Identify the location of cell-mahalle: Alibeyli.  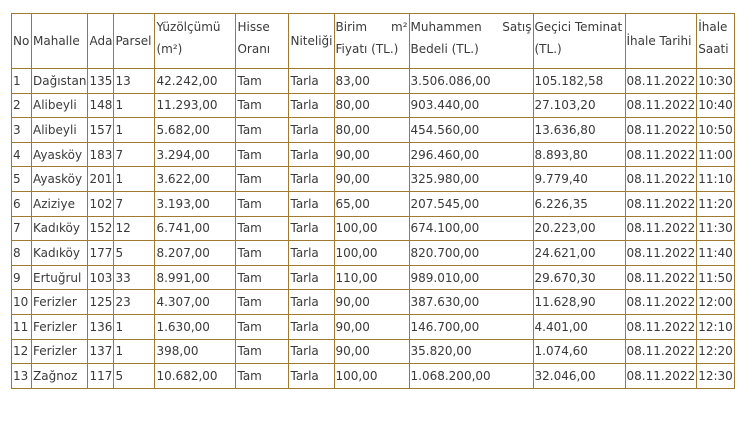
(59, 105).